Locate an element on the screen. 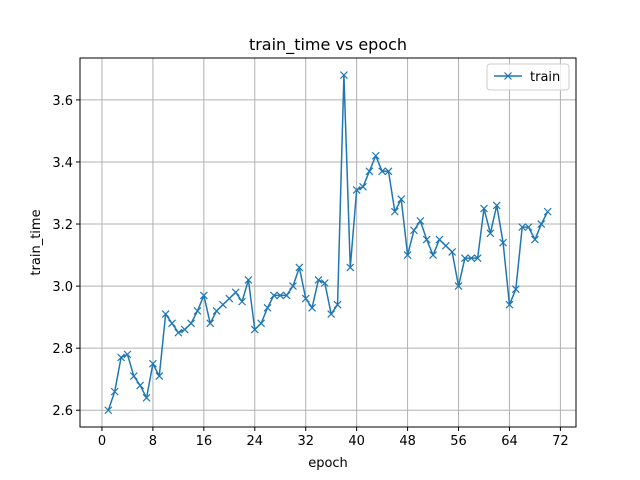  x-tick-label: 72 is located at coordinates (560, 441).